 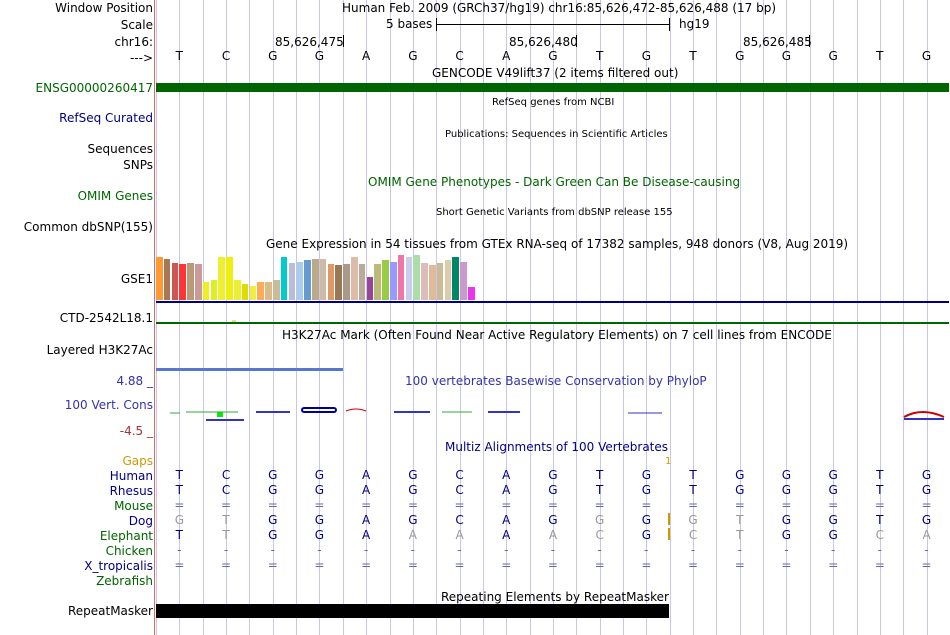 I want to click on gencode-track-title: GENCODE V49lift37 (2 items filtered out), so click(x=555, y=73).